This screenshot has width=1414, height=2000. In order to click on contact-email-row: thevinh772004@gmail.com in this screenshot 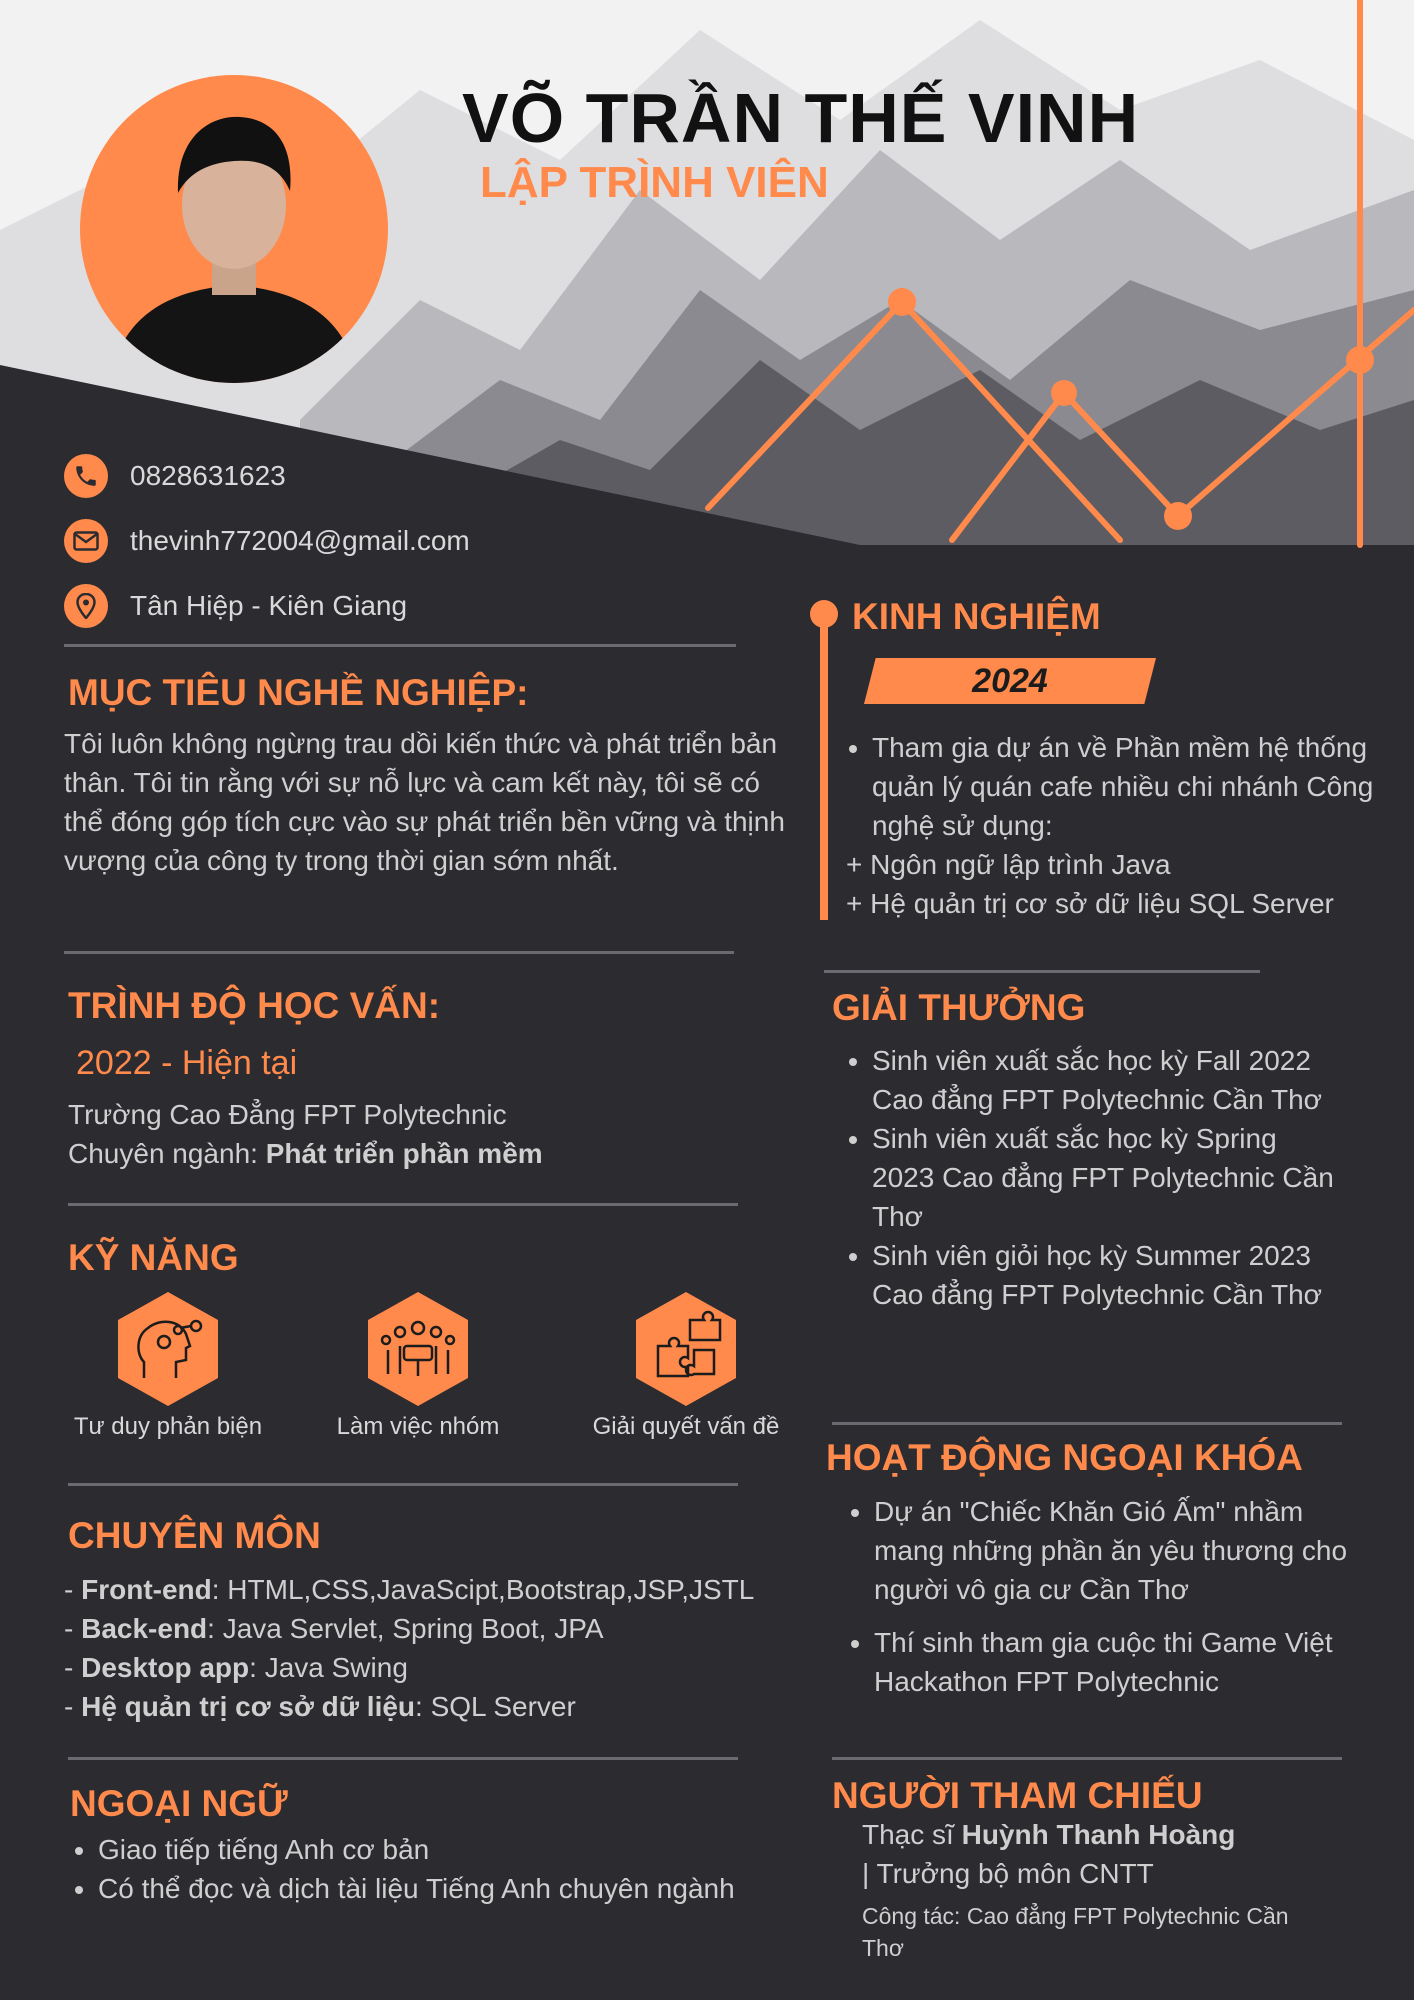, I will do `click(267, 541)`.